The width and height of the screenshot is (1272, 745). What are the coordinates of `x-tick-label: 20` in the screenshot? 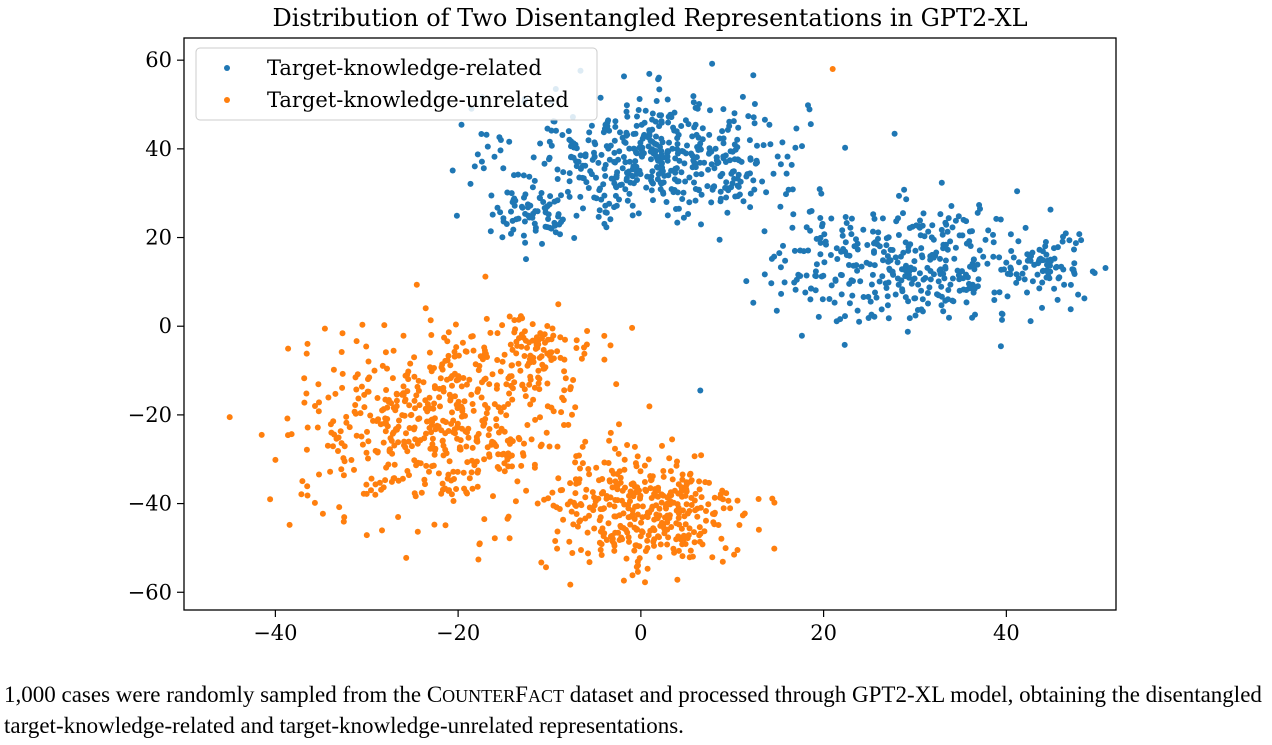 It's located at (823, 633).